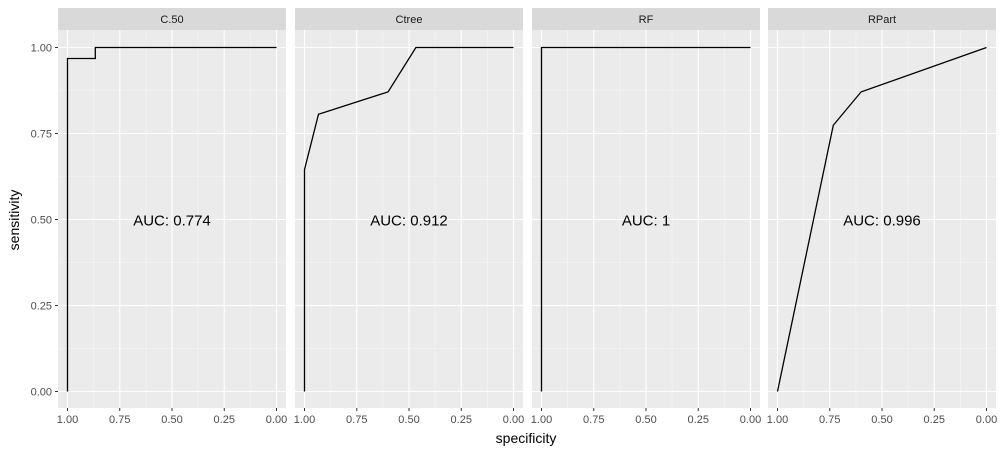 The height and width of the screenshot is (454, 1004). What do you see at coordinates (409, 221) in the screenshot?
I see `auc-annotation: AUC: 0.912` at bounding box center [409, 221].